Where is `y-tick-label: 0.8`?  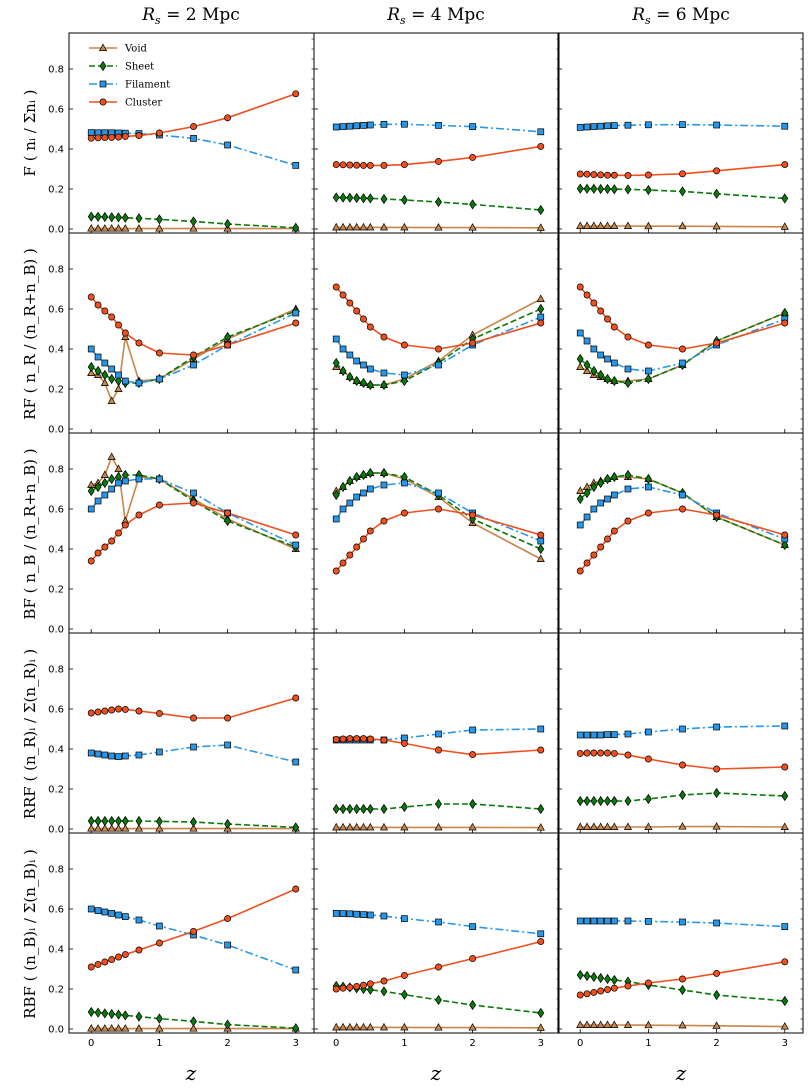
y-tick-label: 0.8 is located at coordinates (56, 870).